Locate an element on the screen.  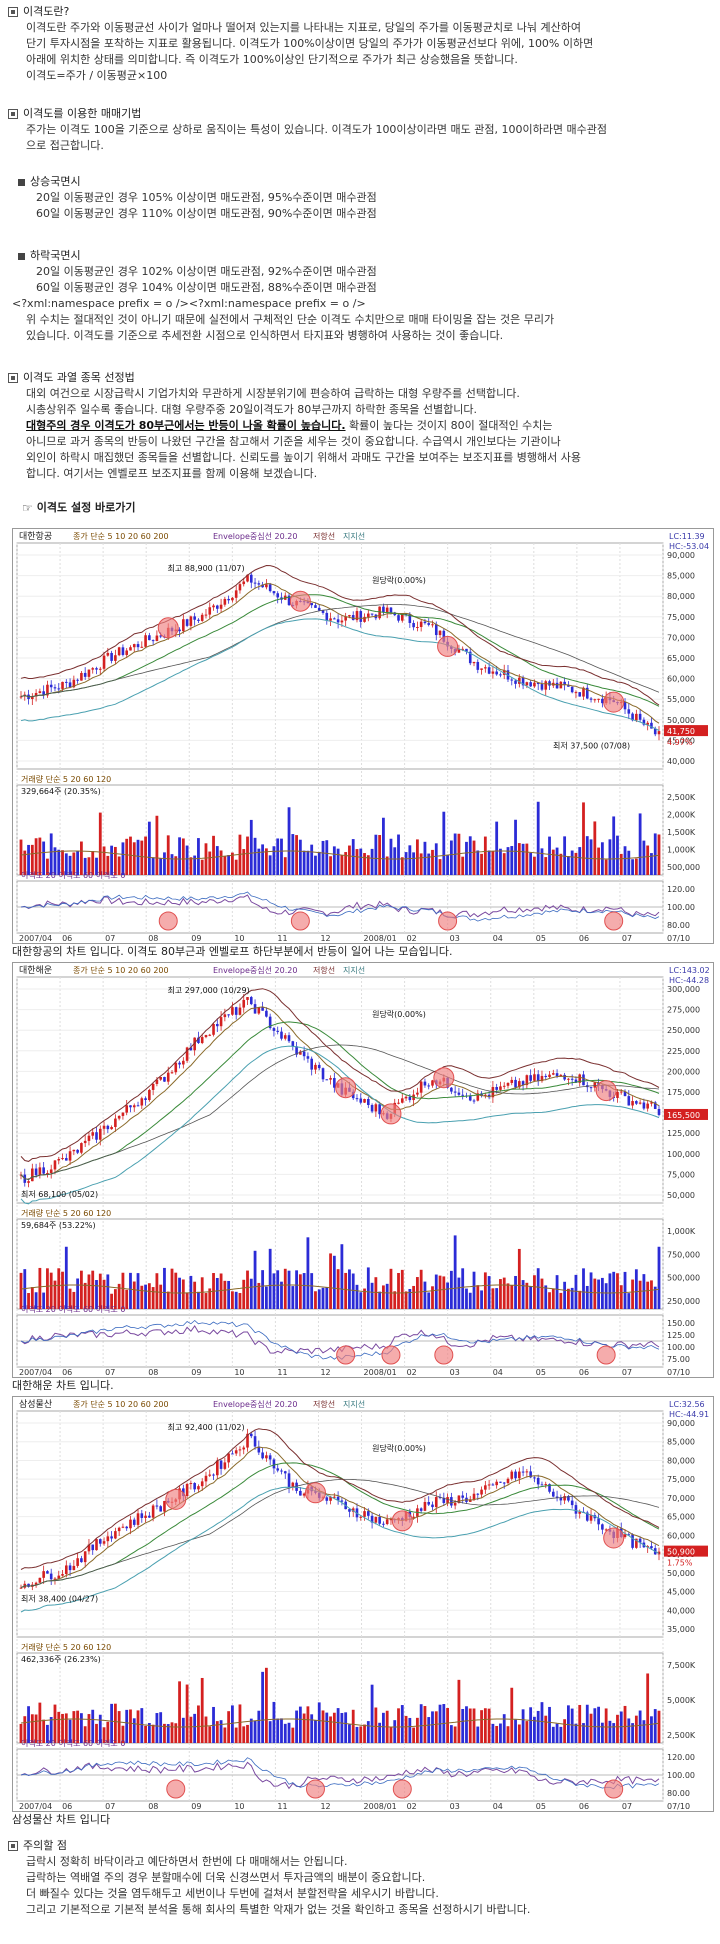
volume-average-line is located at coordinates (340, 855).